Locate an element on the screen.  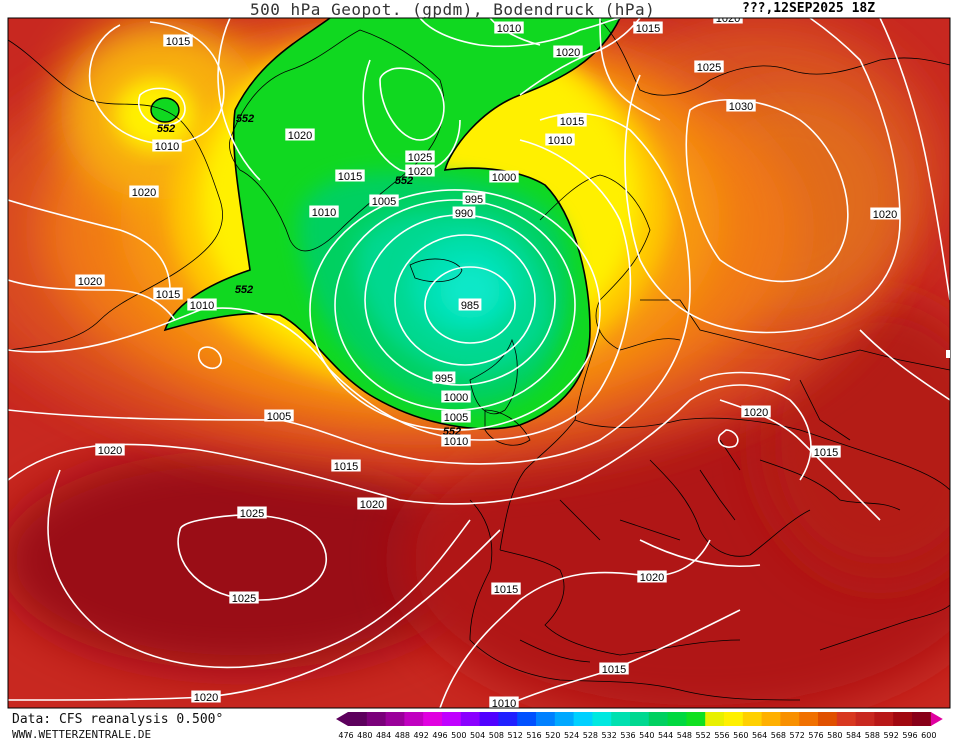
colorbar-tick-label: 488 is located at coordinates (402, 735).